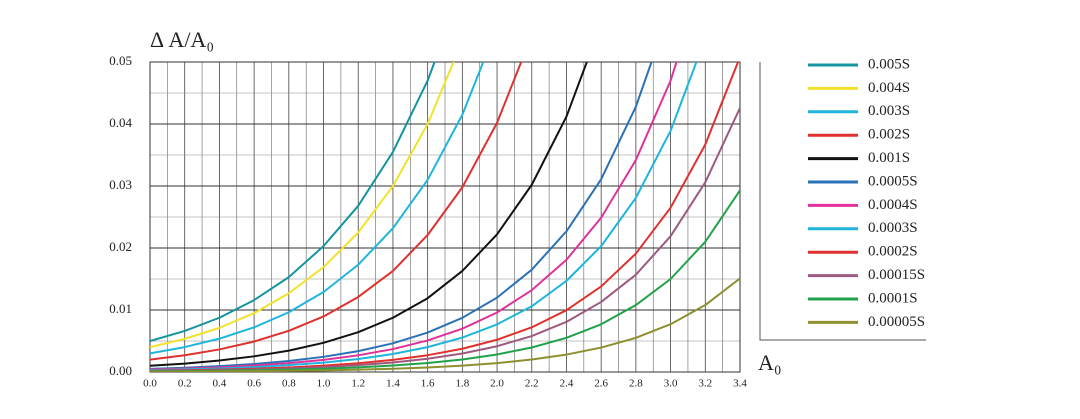  I want to click on y-tick-label: 0.02, so click(120, 246).